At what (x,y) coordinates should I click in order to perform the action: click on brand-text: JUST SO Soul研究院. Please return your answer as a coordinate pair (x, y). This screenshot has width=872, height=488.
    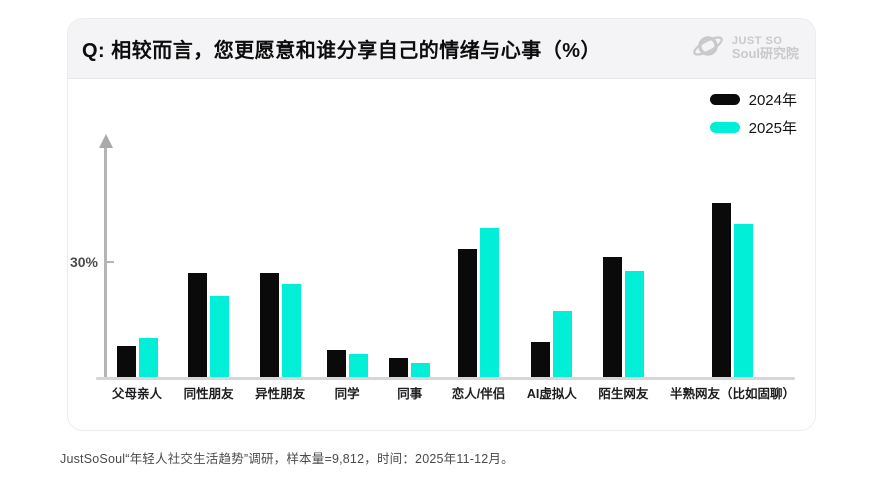
    Looking at the image, I should click on (765, 49).